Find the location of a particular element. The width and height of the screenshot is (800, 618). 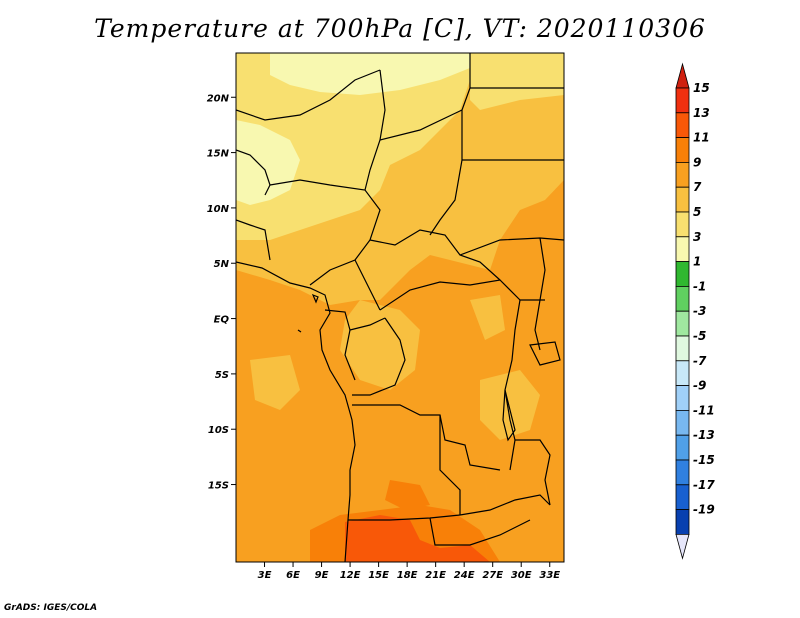

colorbar-label: 7 is located at coordinates (697, 187).